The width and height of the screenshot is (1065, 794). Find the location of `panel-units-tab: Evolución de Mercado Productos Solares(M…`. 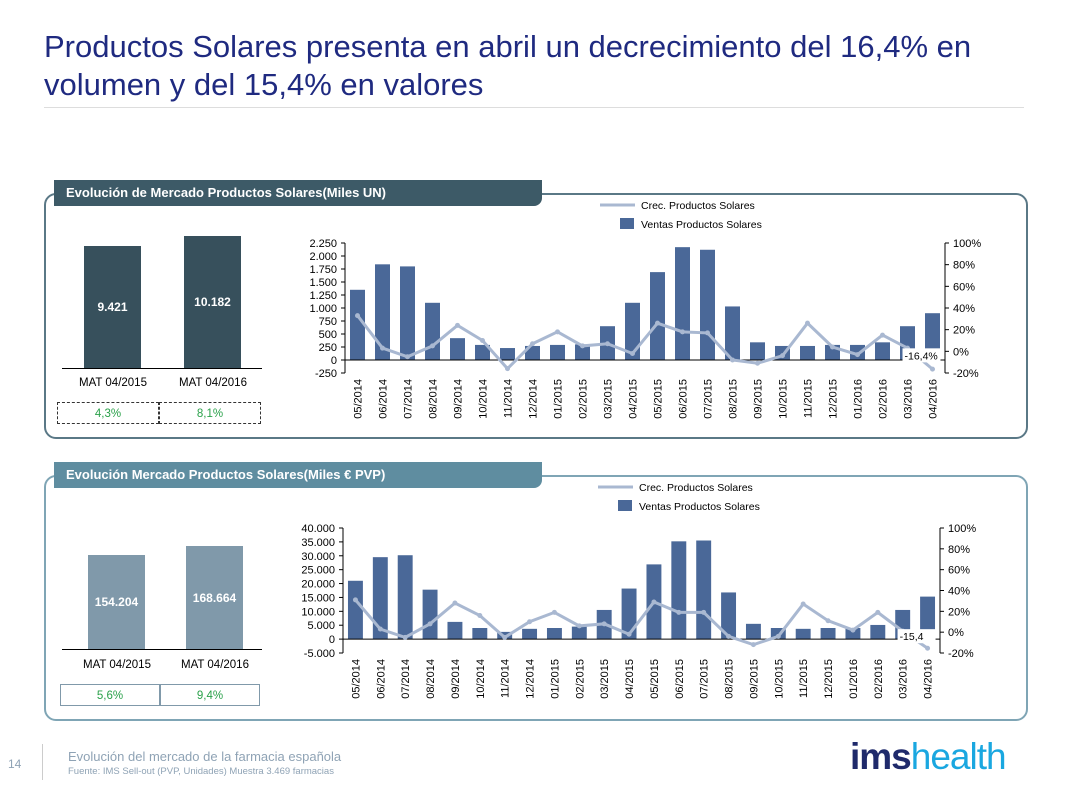

panel-units-tab: Evolución de Mercado Productos Solares(M… is located at coordinates (298, 193).